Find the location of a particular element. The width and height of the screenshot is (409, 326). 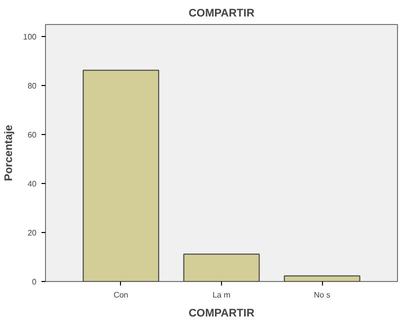

chart-title: COMPARTIR is located at coordinates (221, 14).